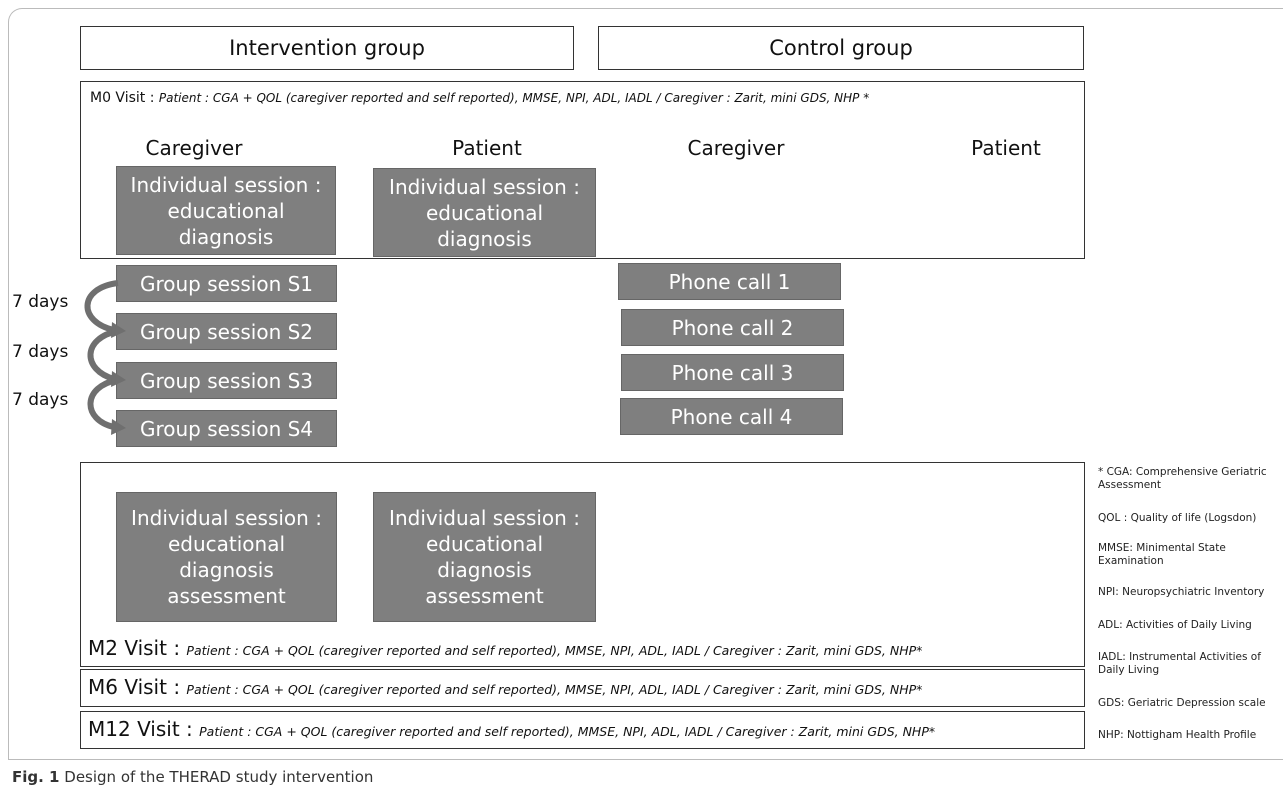 The image size is (1283, 796). Describe the element at coordinates (327, 48) in the screenshot. I see `group-header: Intervention group` at that location.